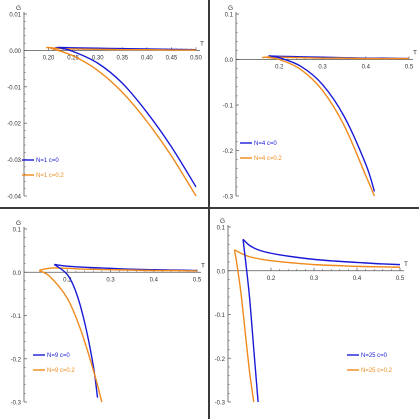 This screenshot has width=419, height=419. I want to click on y-tick-label: 0.01, so click(15, 16).